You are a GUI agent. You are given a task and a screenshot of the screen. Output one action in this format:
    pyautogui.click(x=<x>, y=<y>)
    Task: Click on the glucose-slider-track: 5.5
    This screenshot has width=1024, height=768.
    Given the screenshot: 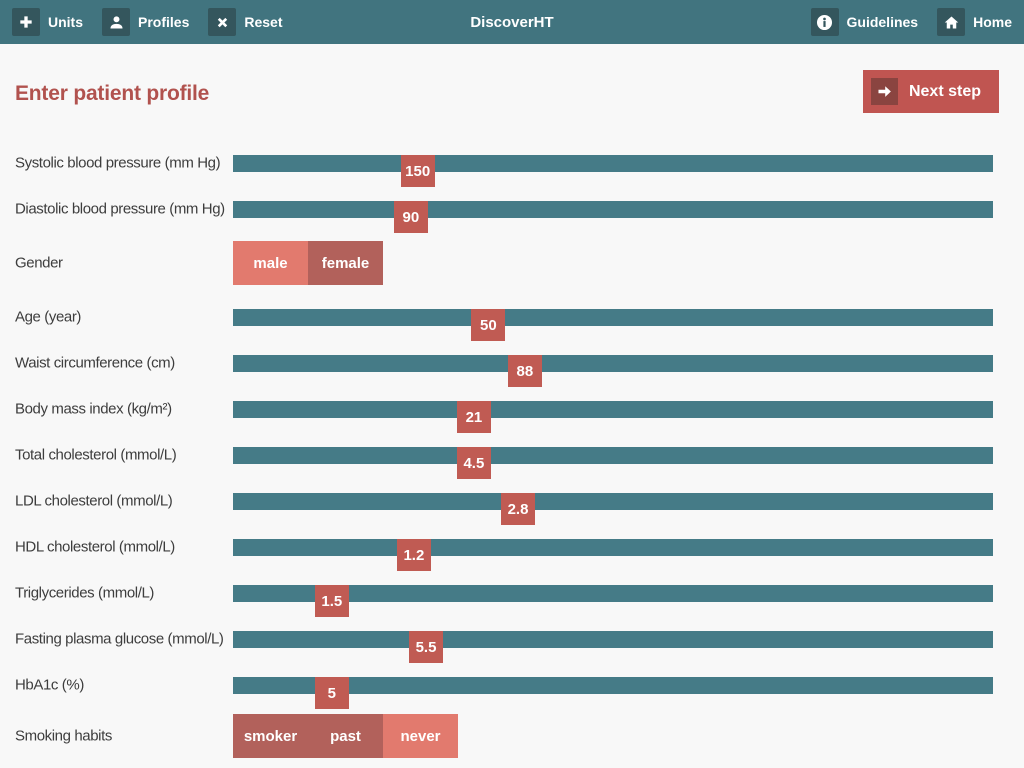 What is the action you would take?
    pyautogui.click(x=613, y=647)
    